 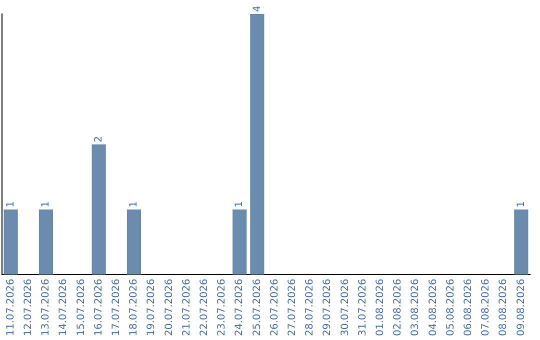 What do you see at coordinates (46, 307) in the screenshot?
I see `x-tick-label: 13.07.2026` at bounding box center [46, 307].